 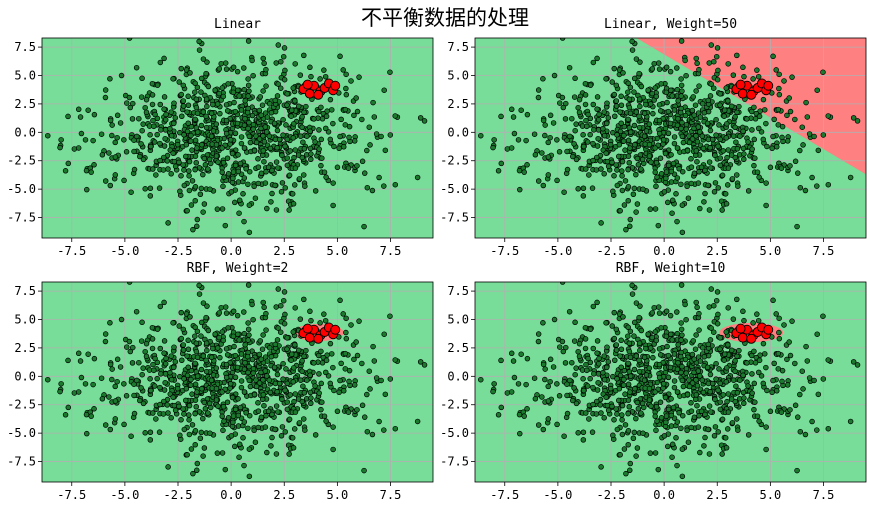 What do you see at coordinates (454, 405) in the screenshot?
I see `y-tick-label: -2.5` at bounding box center [454, 405].